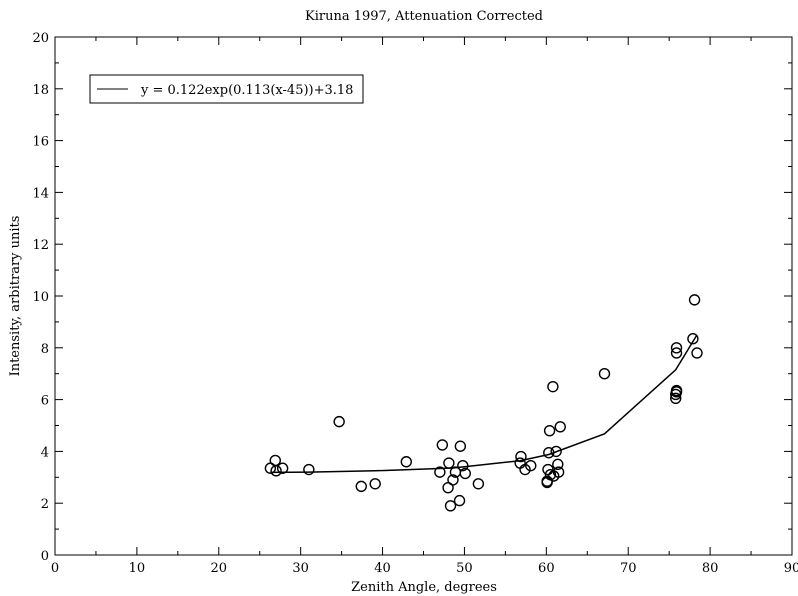 The width and height of the screenshot is (798, 596). Describe the element at coordinates (40, 245) in the screenshot. I see `y-tick-label: 12` at that location.